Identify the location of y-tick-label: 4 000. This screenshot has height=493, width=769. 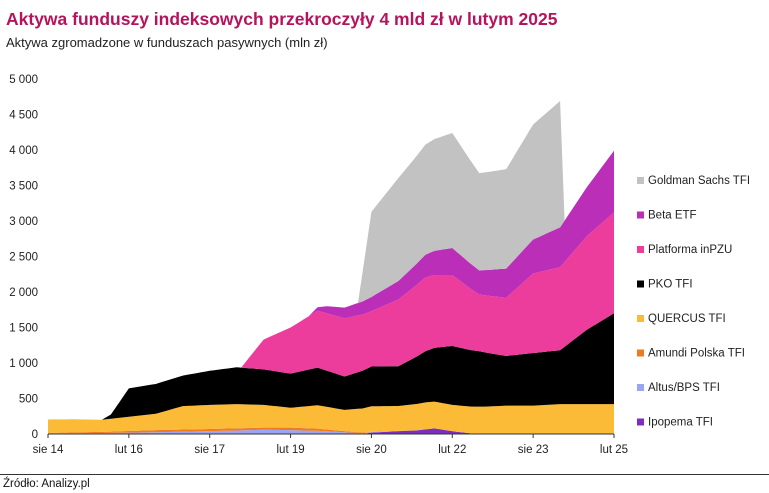
(23, 151).